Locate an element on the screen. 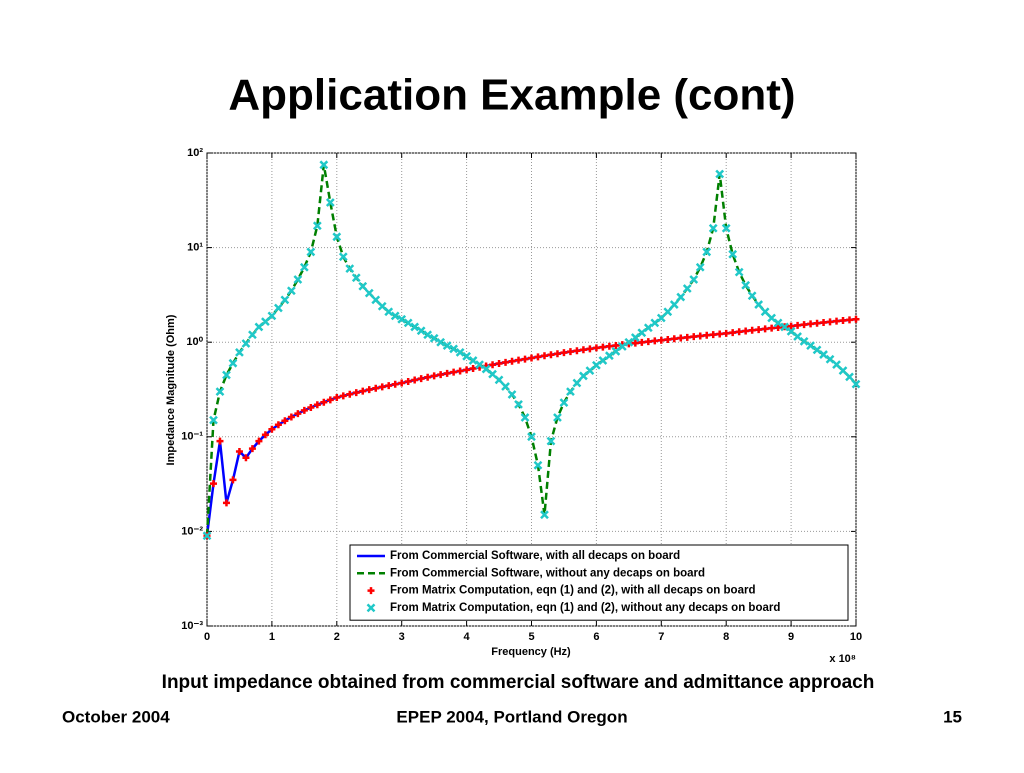 Image resolution: width=1024 pixels, height=773 pixels. footer-date: October 2004 is located at coordinates (116, 716).